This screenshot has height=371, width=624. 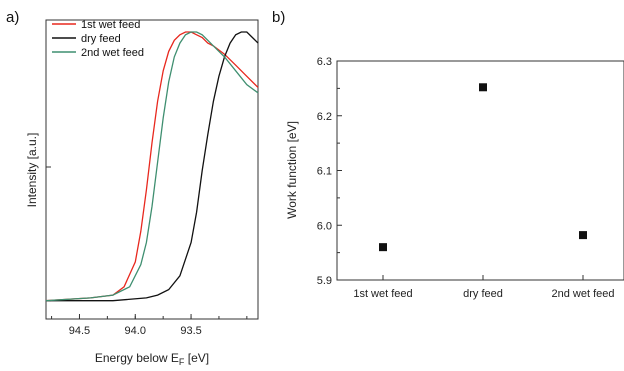 What do you see at coordinates (79, 331) in the screenshot?
I see `spectrum-x-tick-label: 94.5` at bounding box center [79, 331].